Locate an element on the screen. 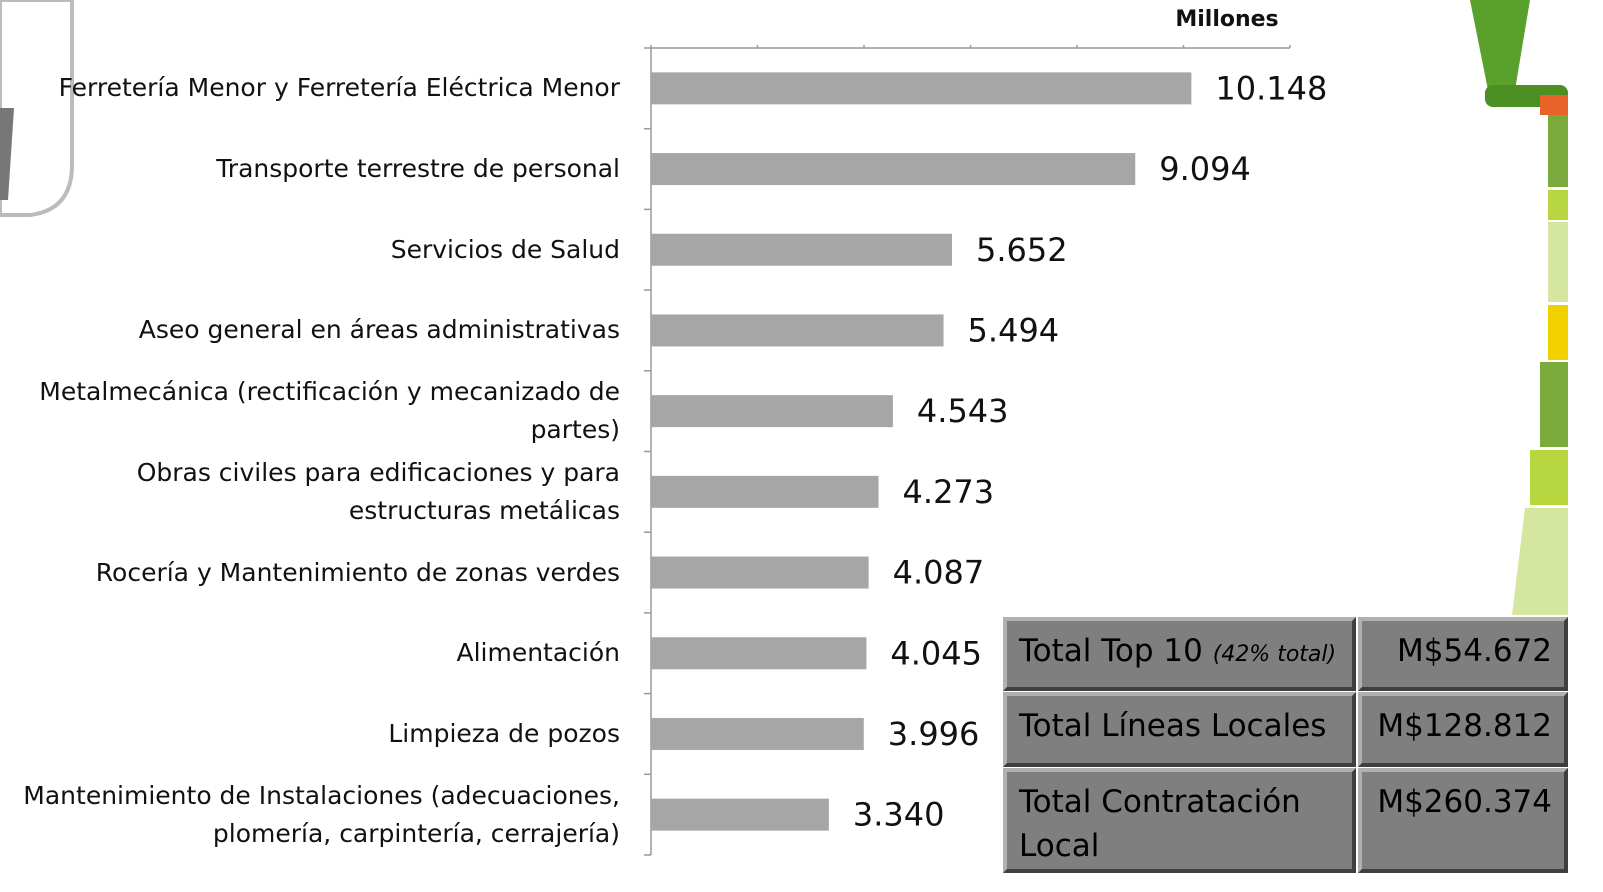 This screenshot has height=892, width=1603. table-value-cell: M$128.812 is located at coordinates (1463, 729).